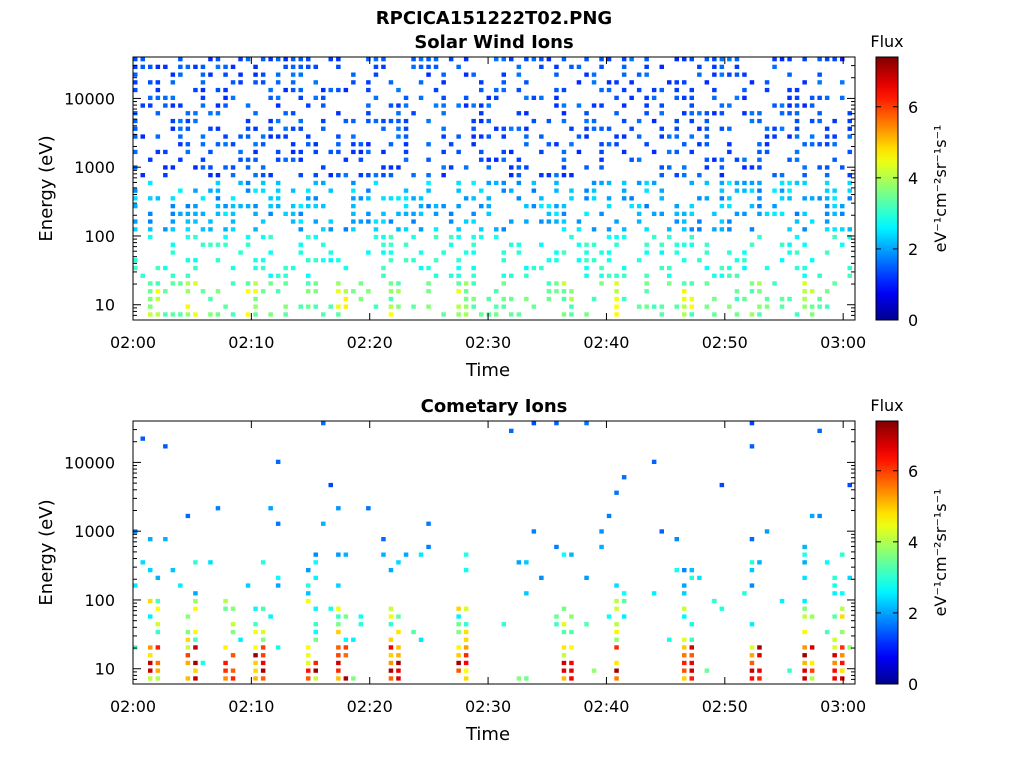  I want to click on y-tick-label: 1000, so click(94, 167).